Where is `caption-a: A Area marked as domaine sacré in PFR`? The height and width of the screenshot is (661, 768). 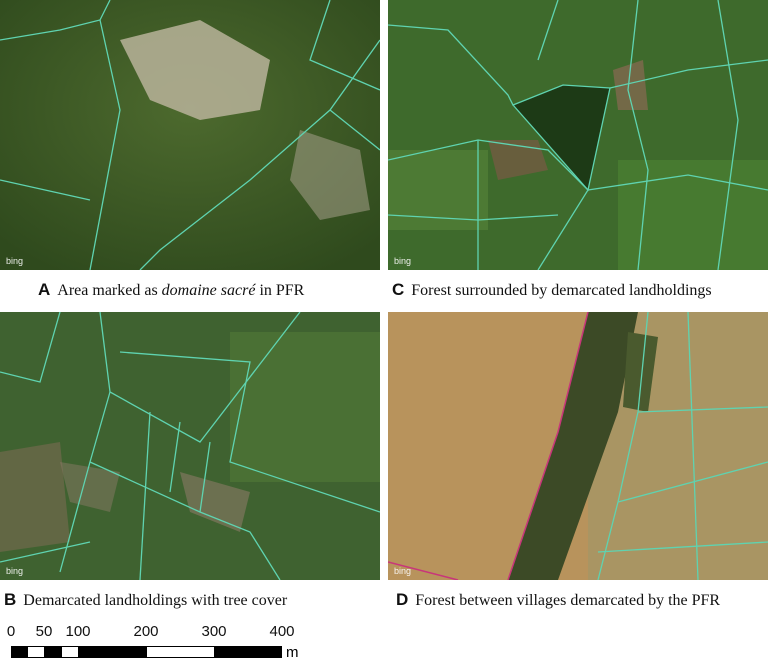
caption-a: A Area marked as domaine sacré in PFR is located at coordinates (171, 290).